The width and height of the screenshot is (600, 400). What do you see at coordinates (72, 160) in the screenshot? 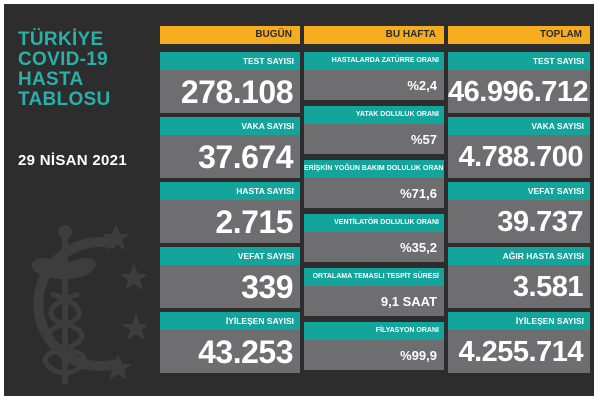
I see `report-date: 29 NİSAN 2021` at bounding box center [72, 160].